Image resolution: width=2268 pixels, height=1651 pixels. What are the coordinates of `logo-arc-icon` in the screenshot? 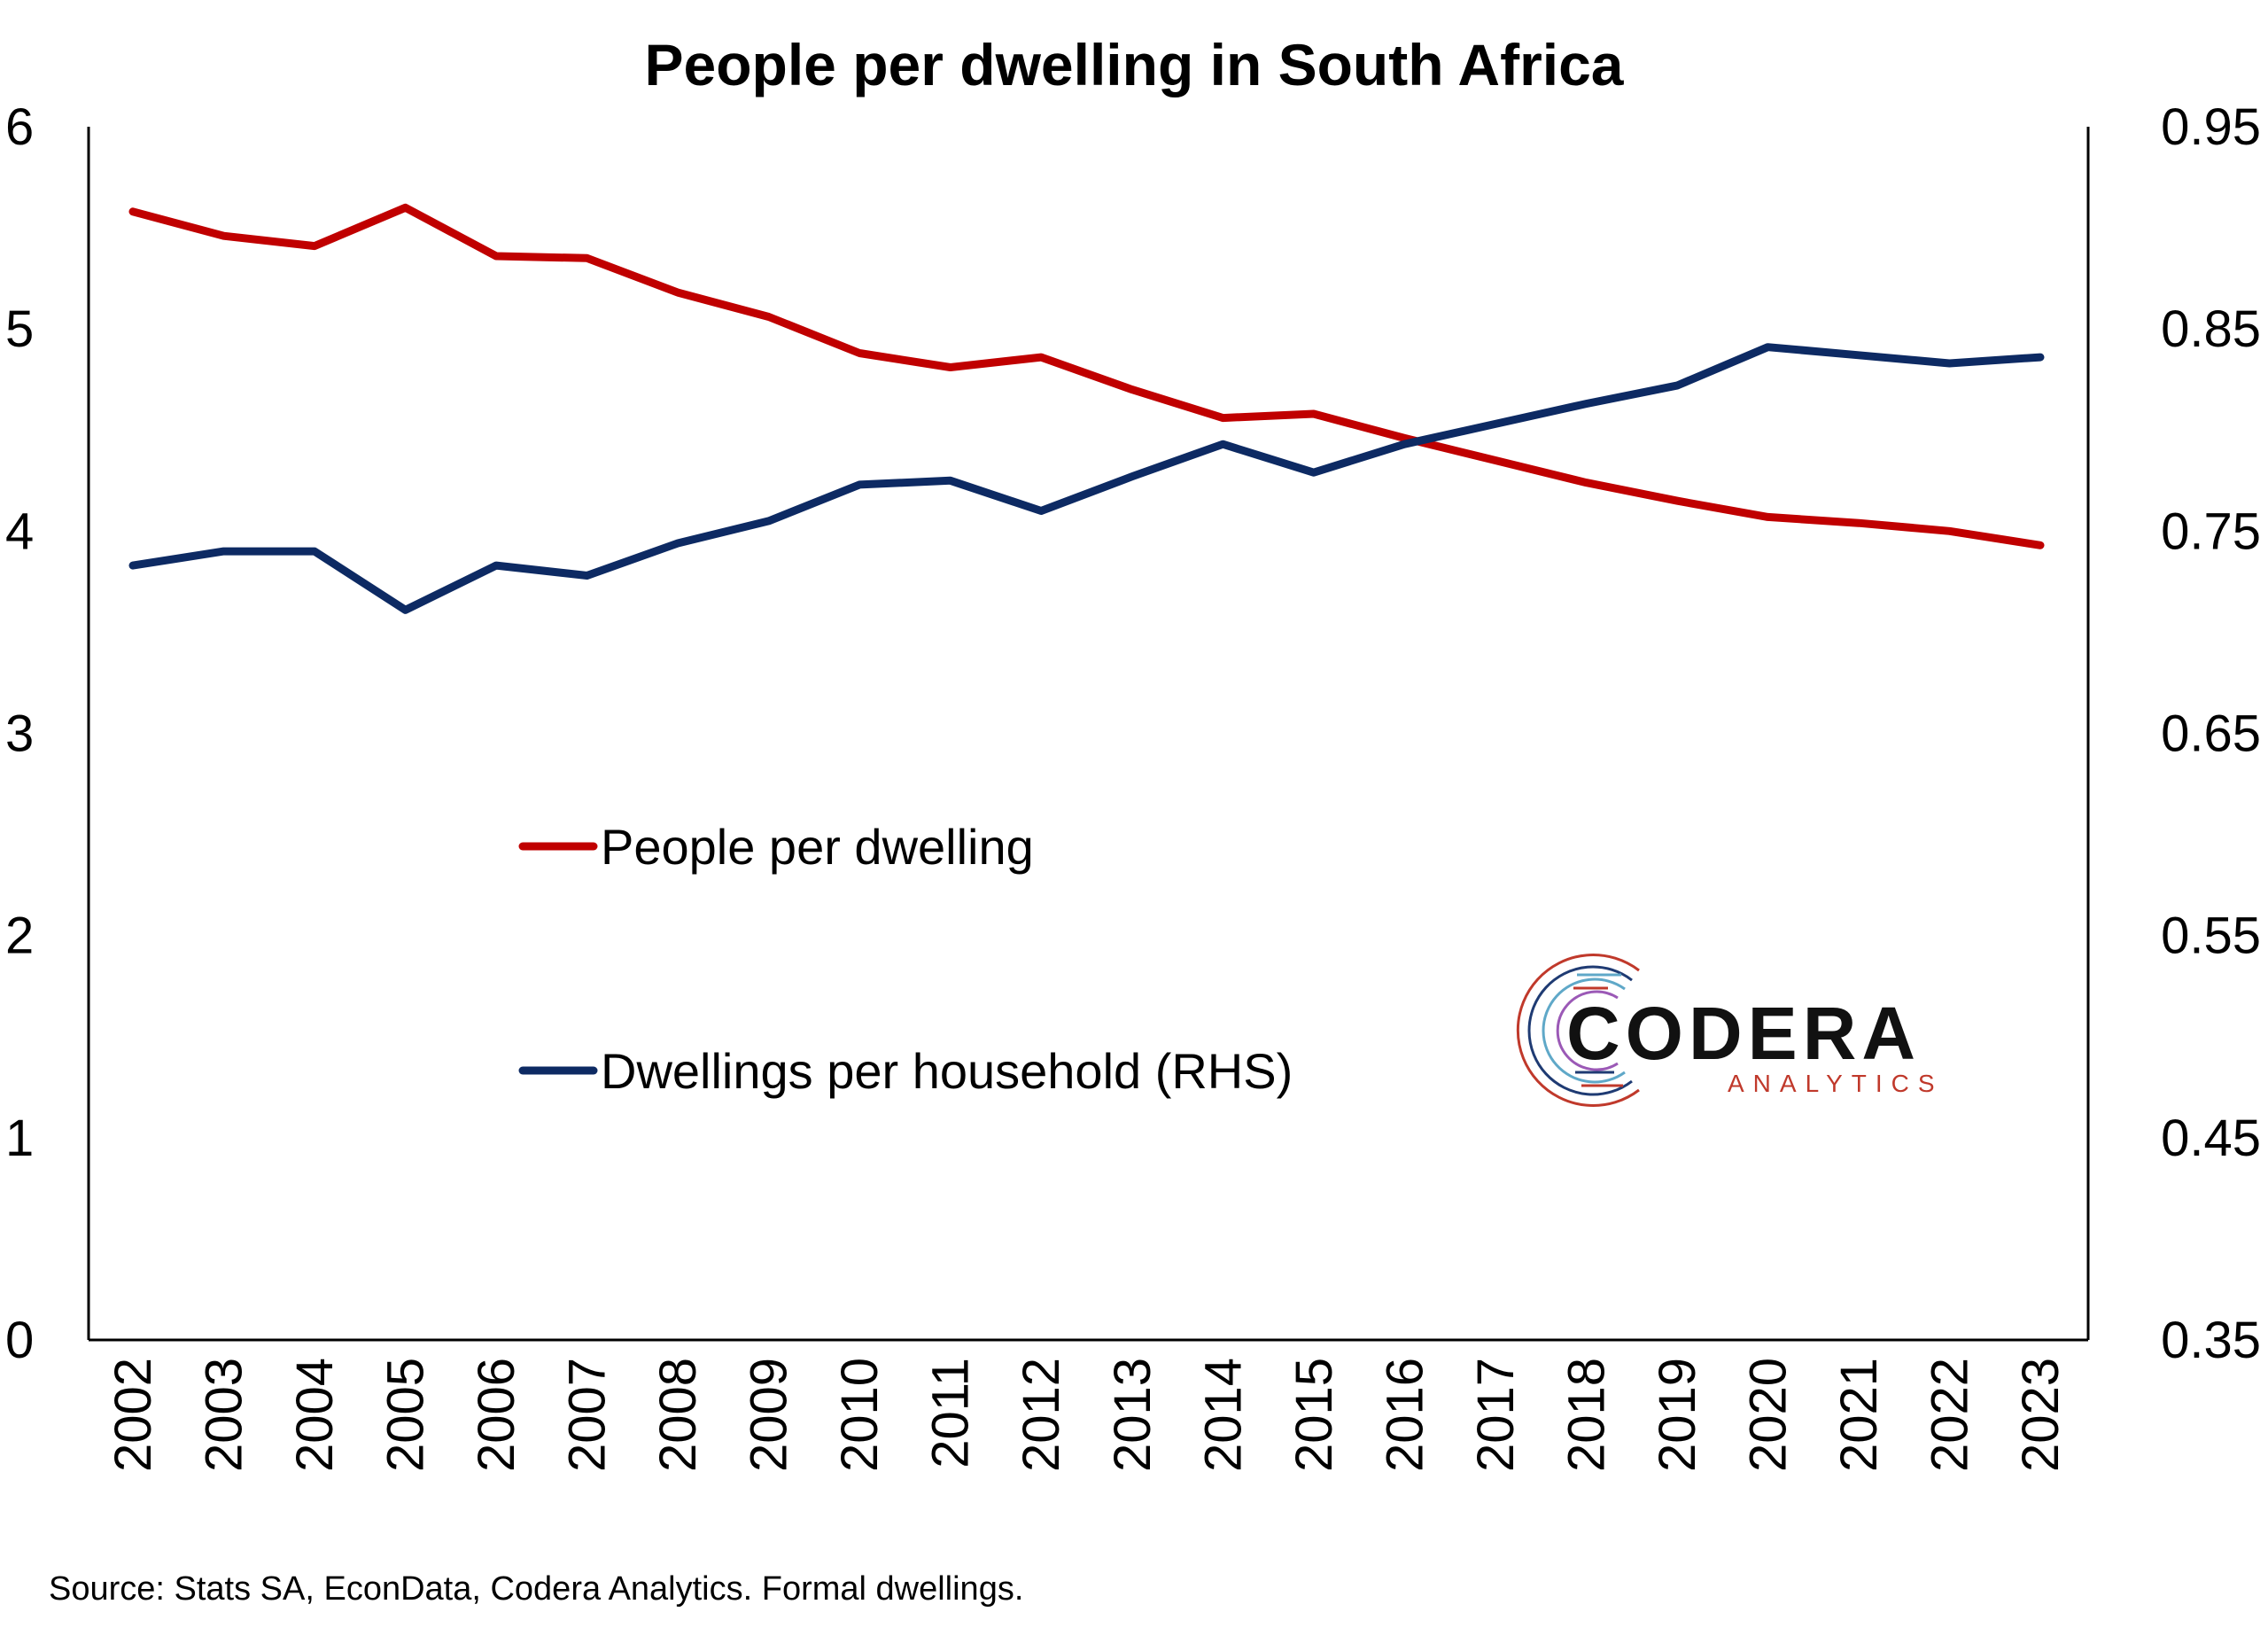 It's located at (1578, 1031).